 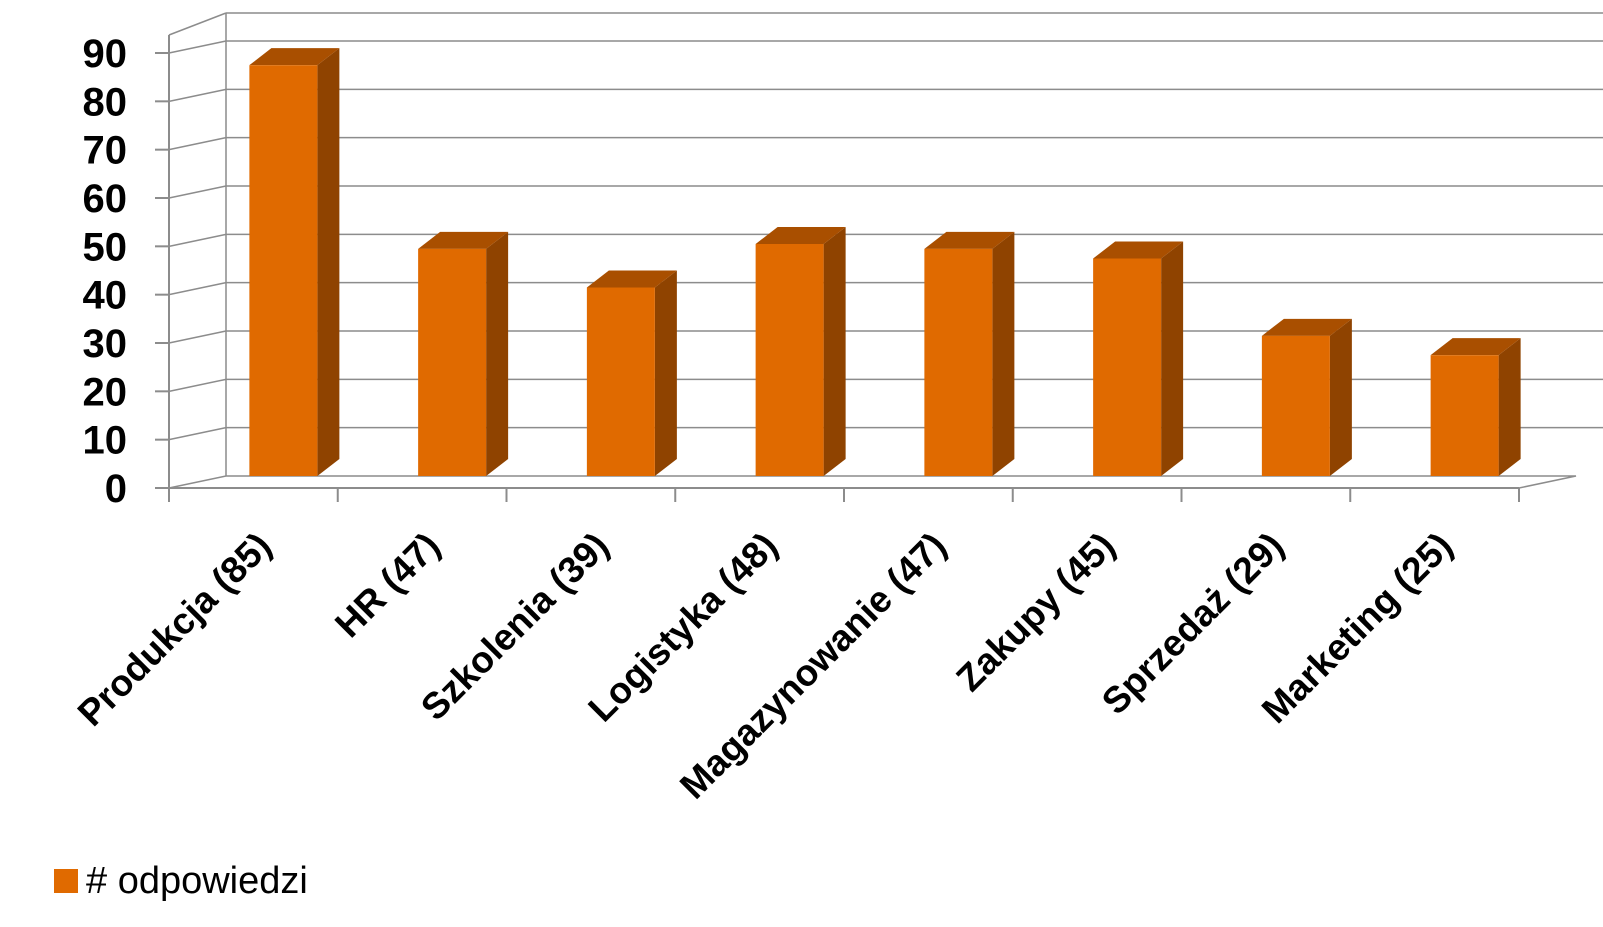 What do you see at coordinates (174, 629) in the screenshot?
I see `x-tick-label: Produkcja (85)` at bounding box center [174, 629].